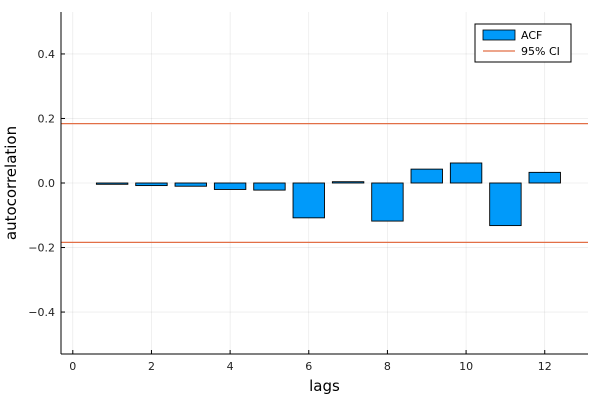 Image resolution: width=600 pixels, height=400 pixels. What do you see at coordinates (41, 312) in the screenshot?
I see `y-tick-label: −0.4` at bounding box center [41, 312].